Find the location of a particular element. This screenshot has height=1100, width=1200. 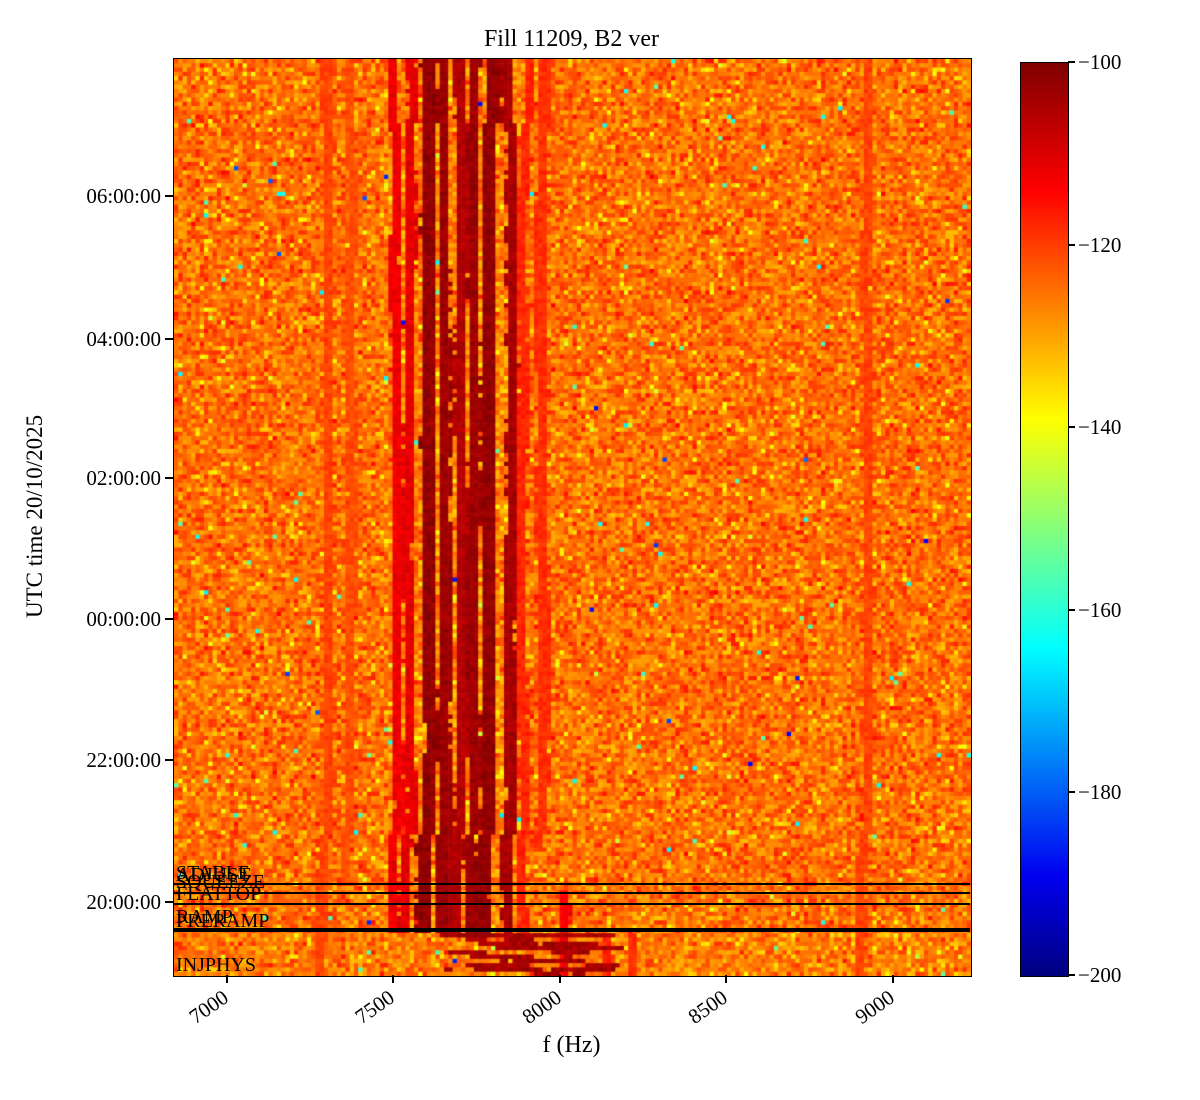

colorbar-tick-label: −100 is located at coordinates (1100, 62).